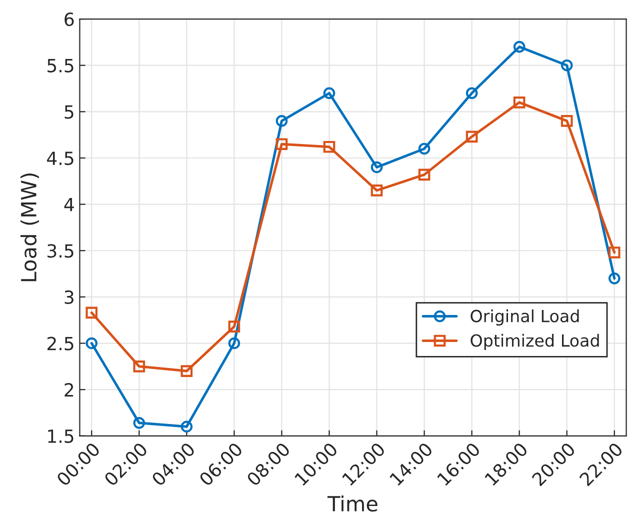 This screenshot has width=643, height=529. I want to click on y-tick-label: 2, so click(69, 389).